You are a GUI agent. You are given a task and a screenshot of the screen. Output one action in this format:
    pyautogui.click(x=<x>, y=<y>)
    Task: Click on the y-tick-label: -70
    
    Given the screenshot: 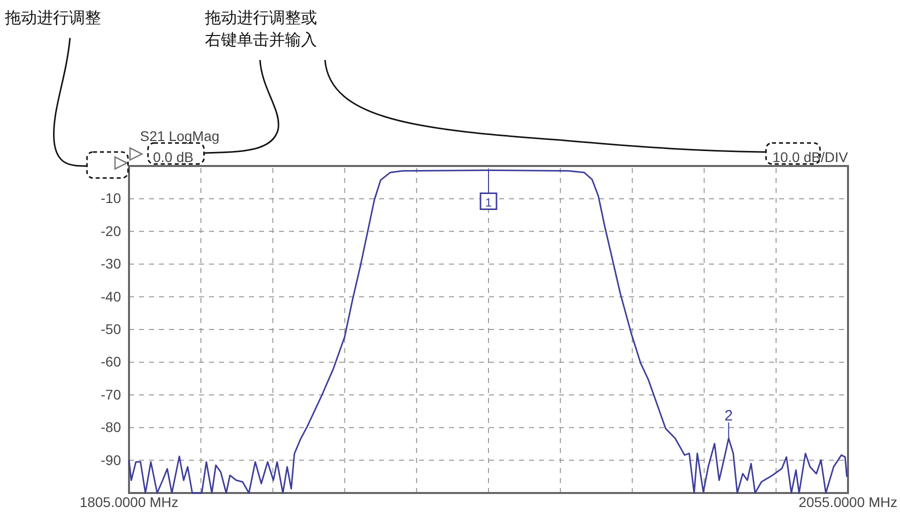 What is the action you would take?
    pyautogui.click(x=111, y=394)
    